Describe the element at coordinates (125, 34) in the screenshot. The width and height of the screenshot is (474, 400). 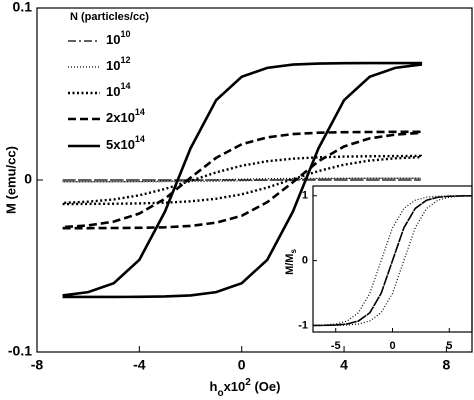
I see `legend-label-sup: 10` at that location.